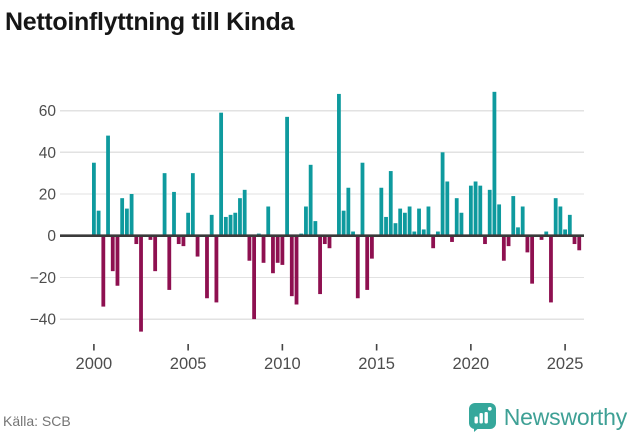 Image resolution: width=631 pixels, height=439 pixels. I want to click on newsworthy-logo-text: Newsworthy, so click(565, 417).